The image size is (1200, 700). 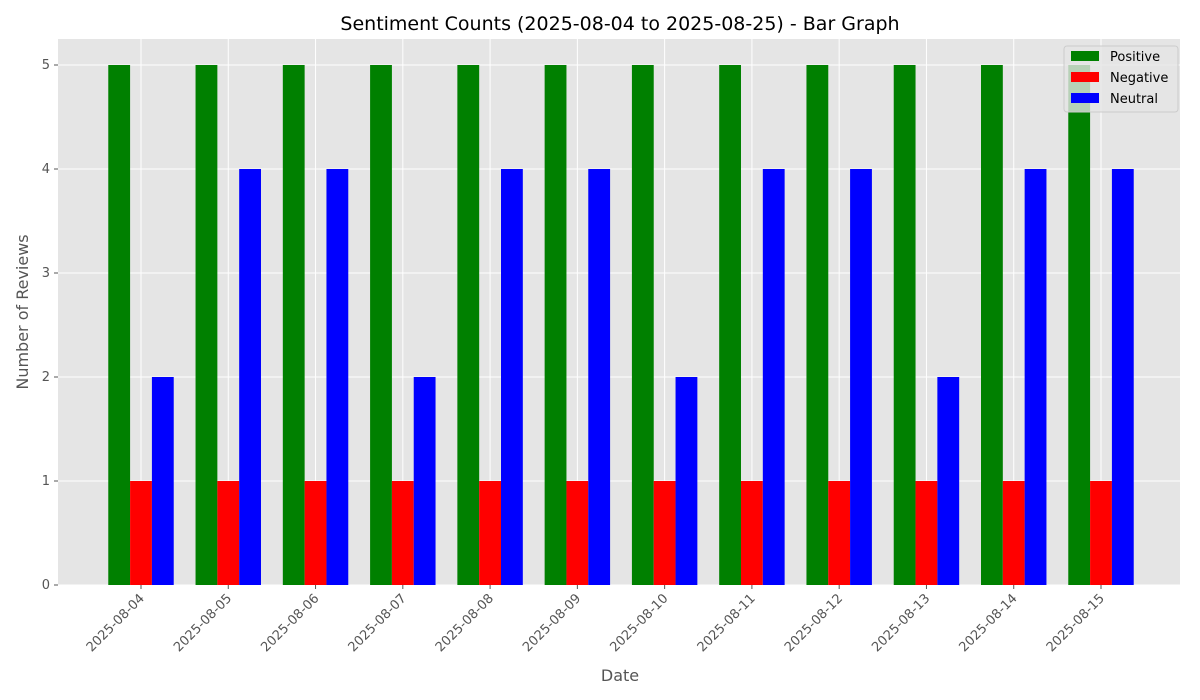 What do you see at coordinates (901, 623) in the screenshot?
I see `x-tick-label: 2025-08-13` at bounding box center [901, 623].